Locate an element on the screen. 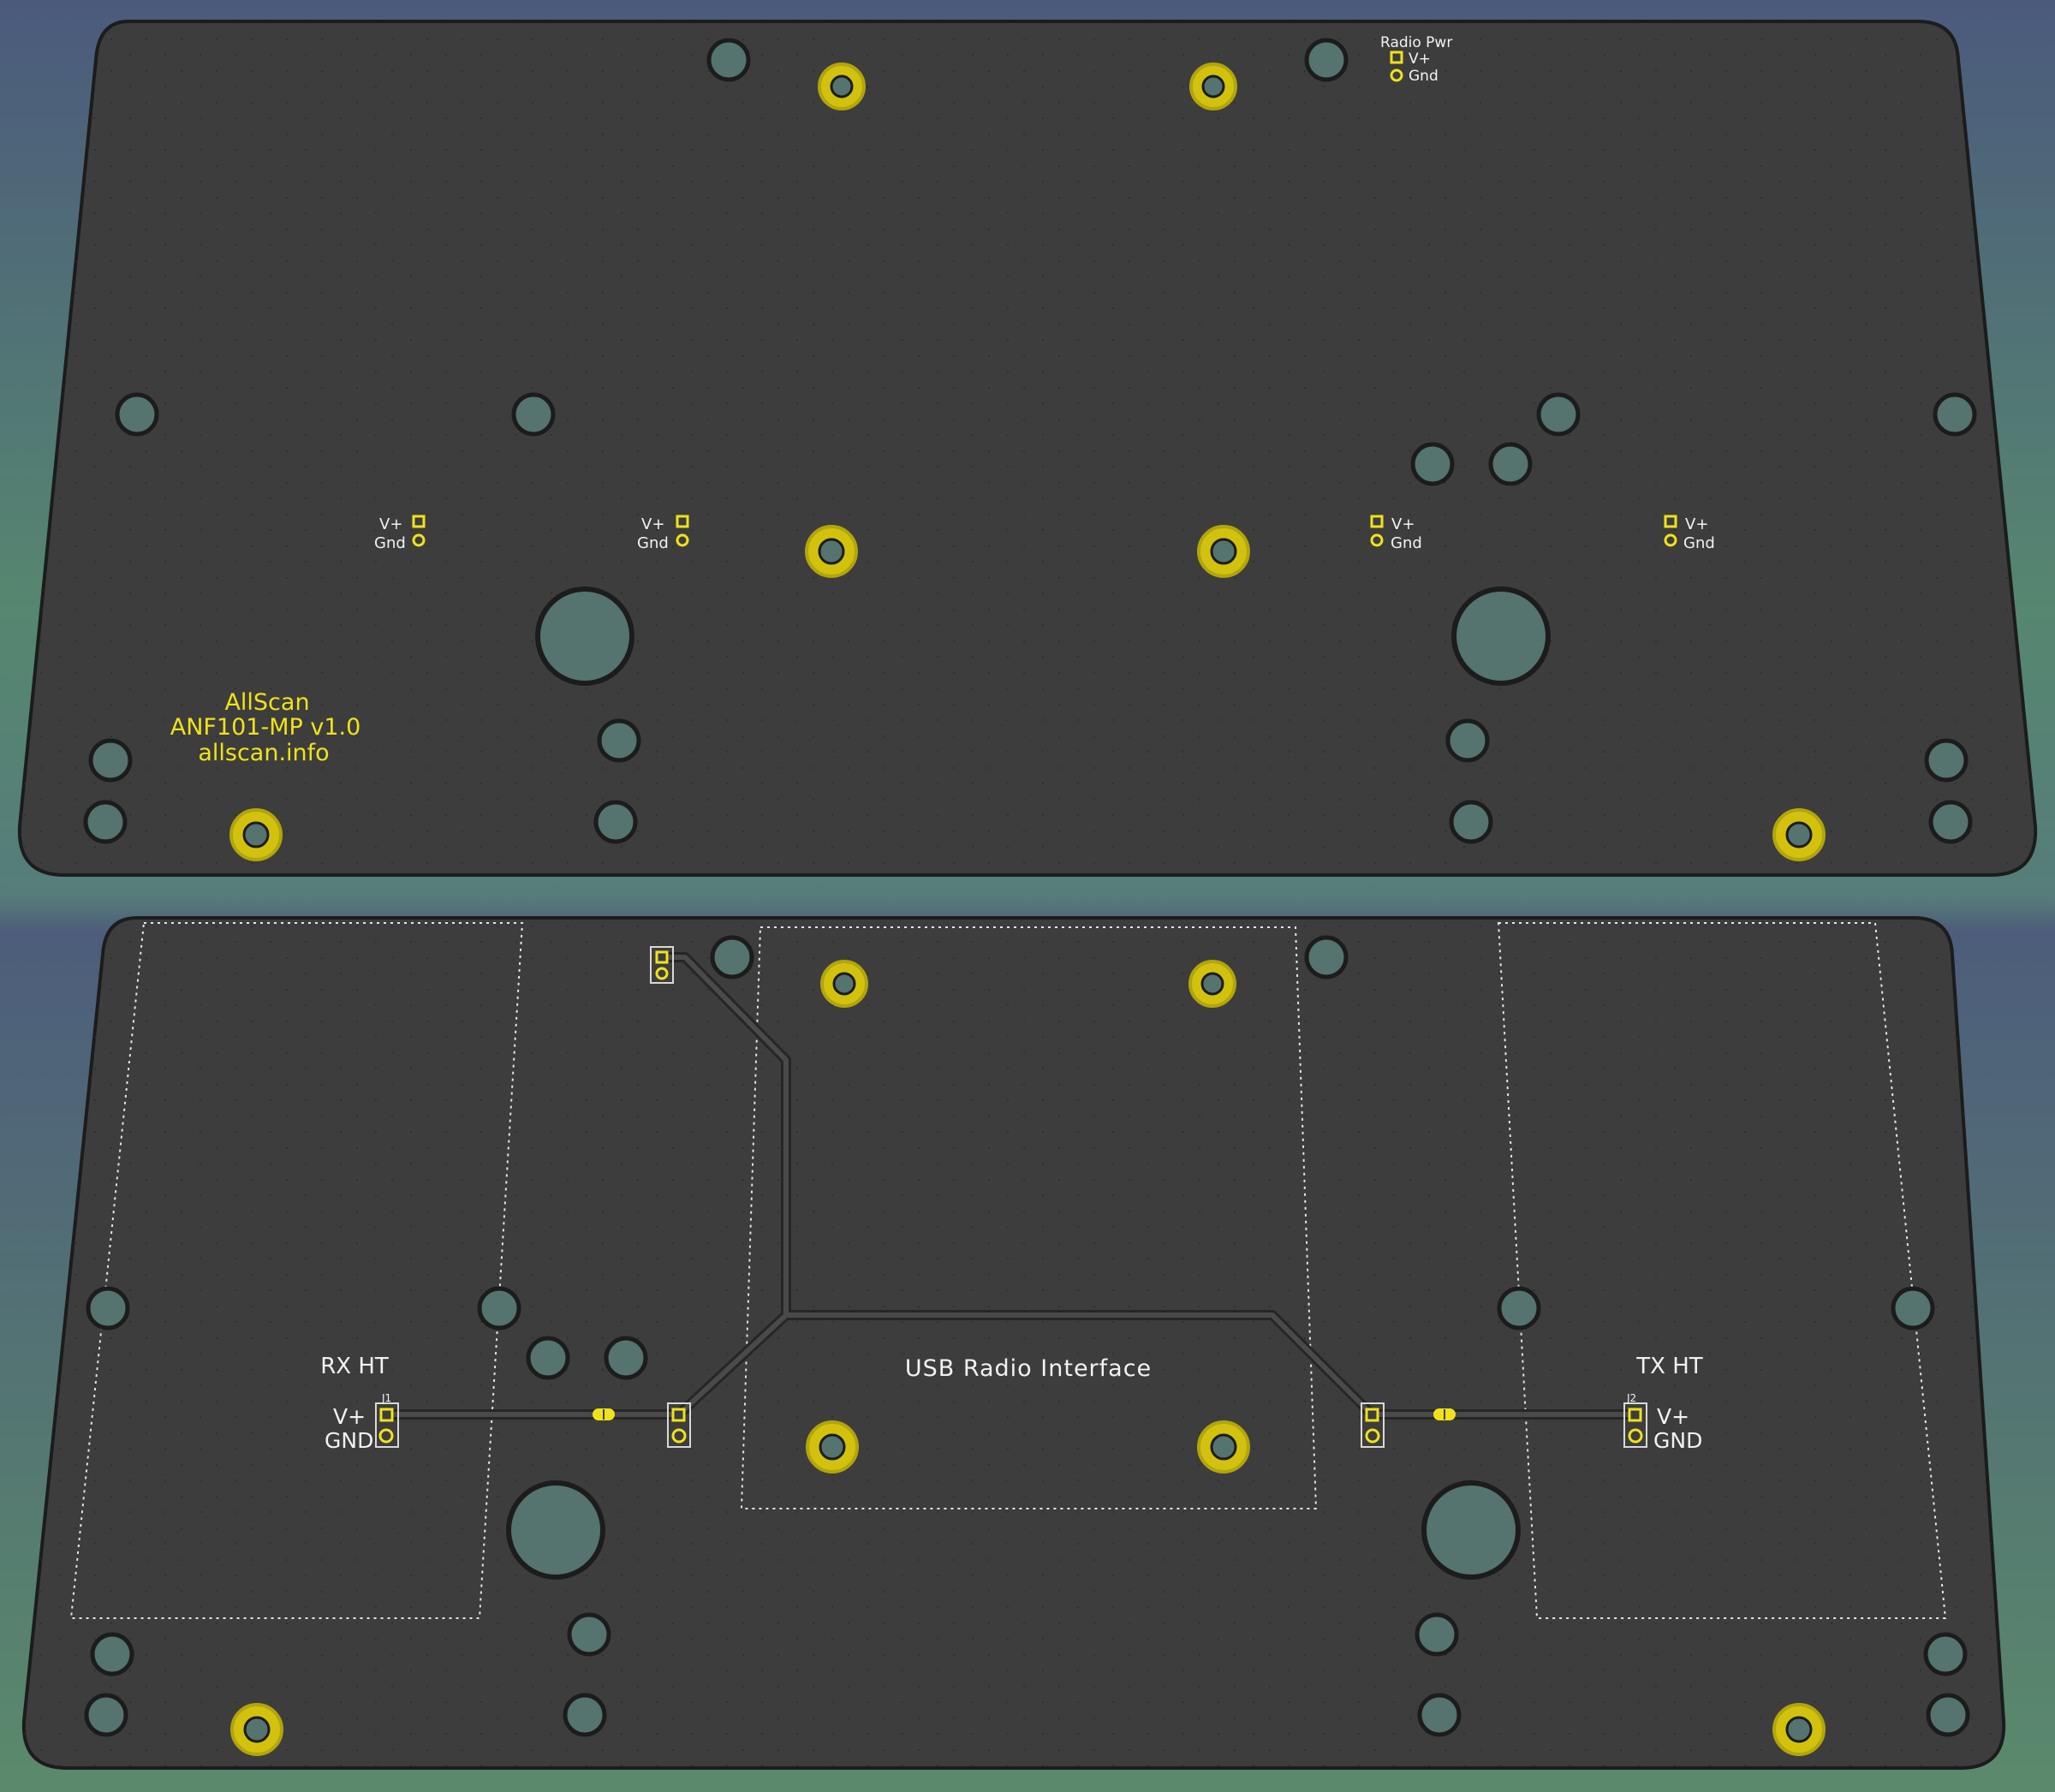 Image resolution: width=2055 pixels, height=1792 pixels. radio-pwr-connector: Radio Pwr V+ Gnd is located at coordinates (1416, 59).